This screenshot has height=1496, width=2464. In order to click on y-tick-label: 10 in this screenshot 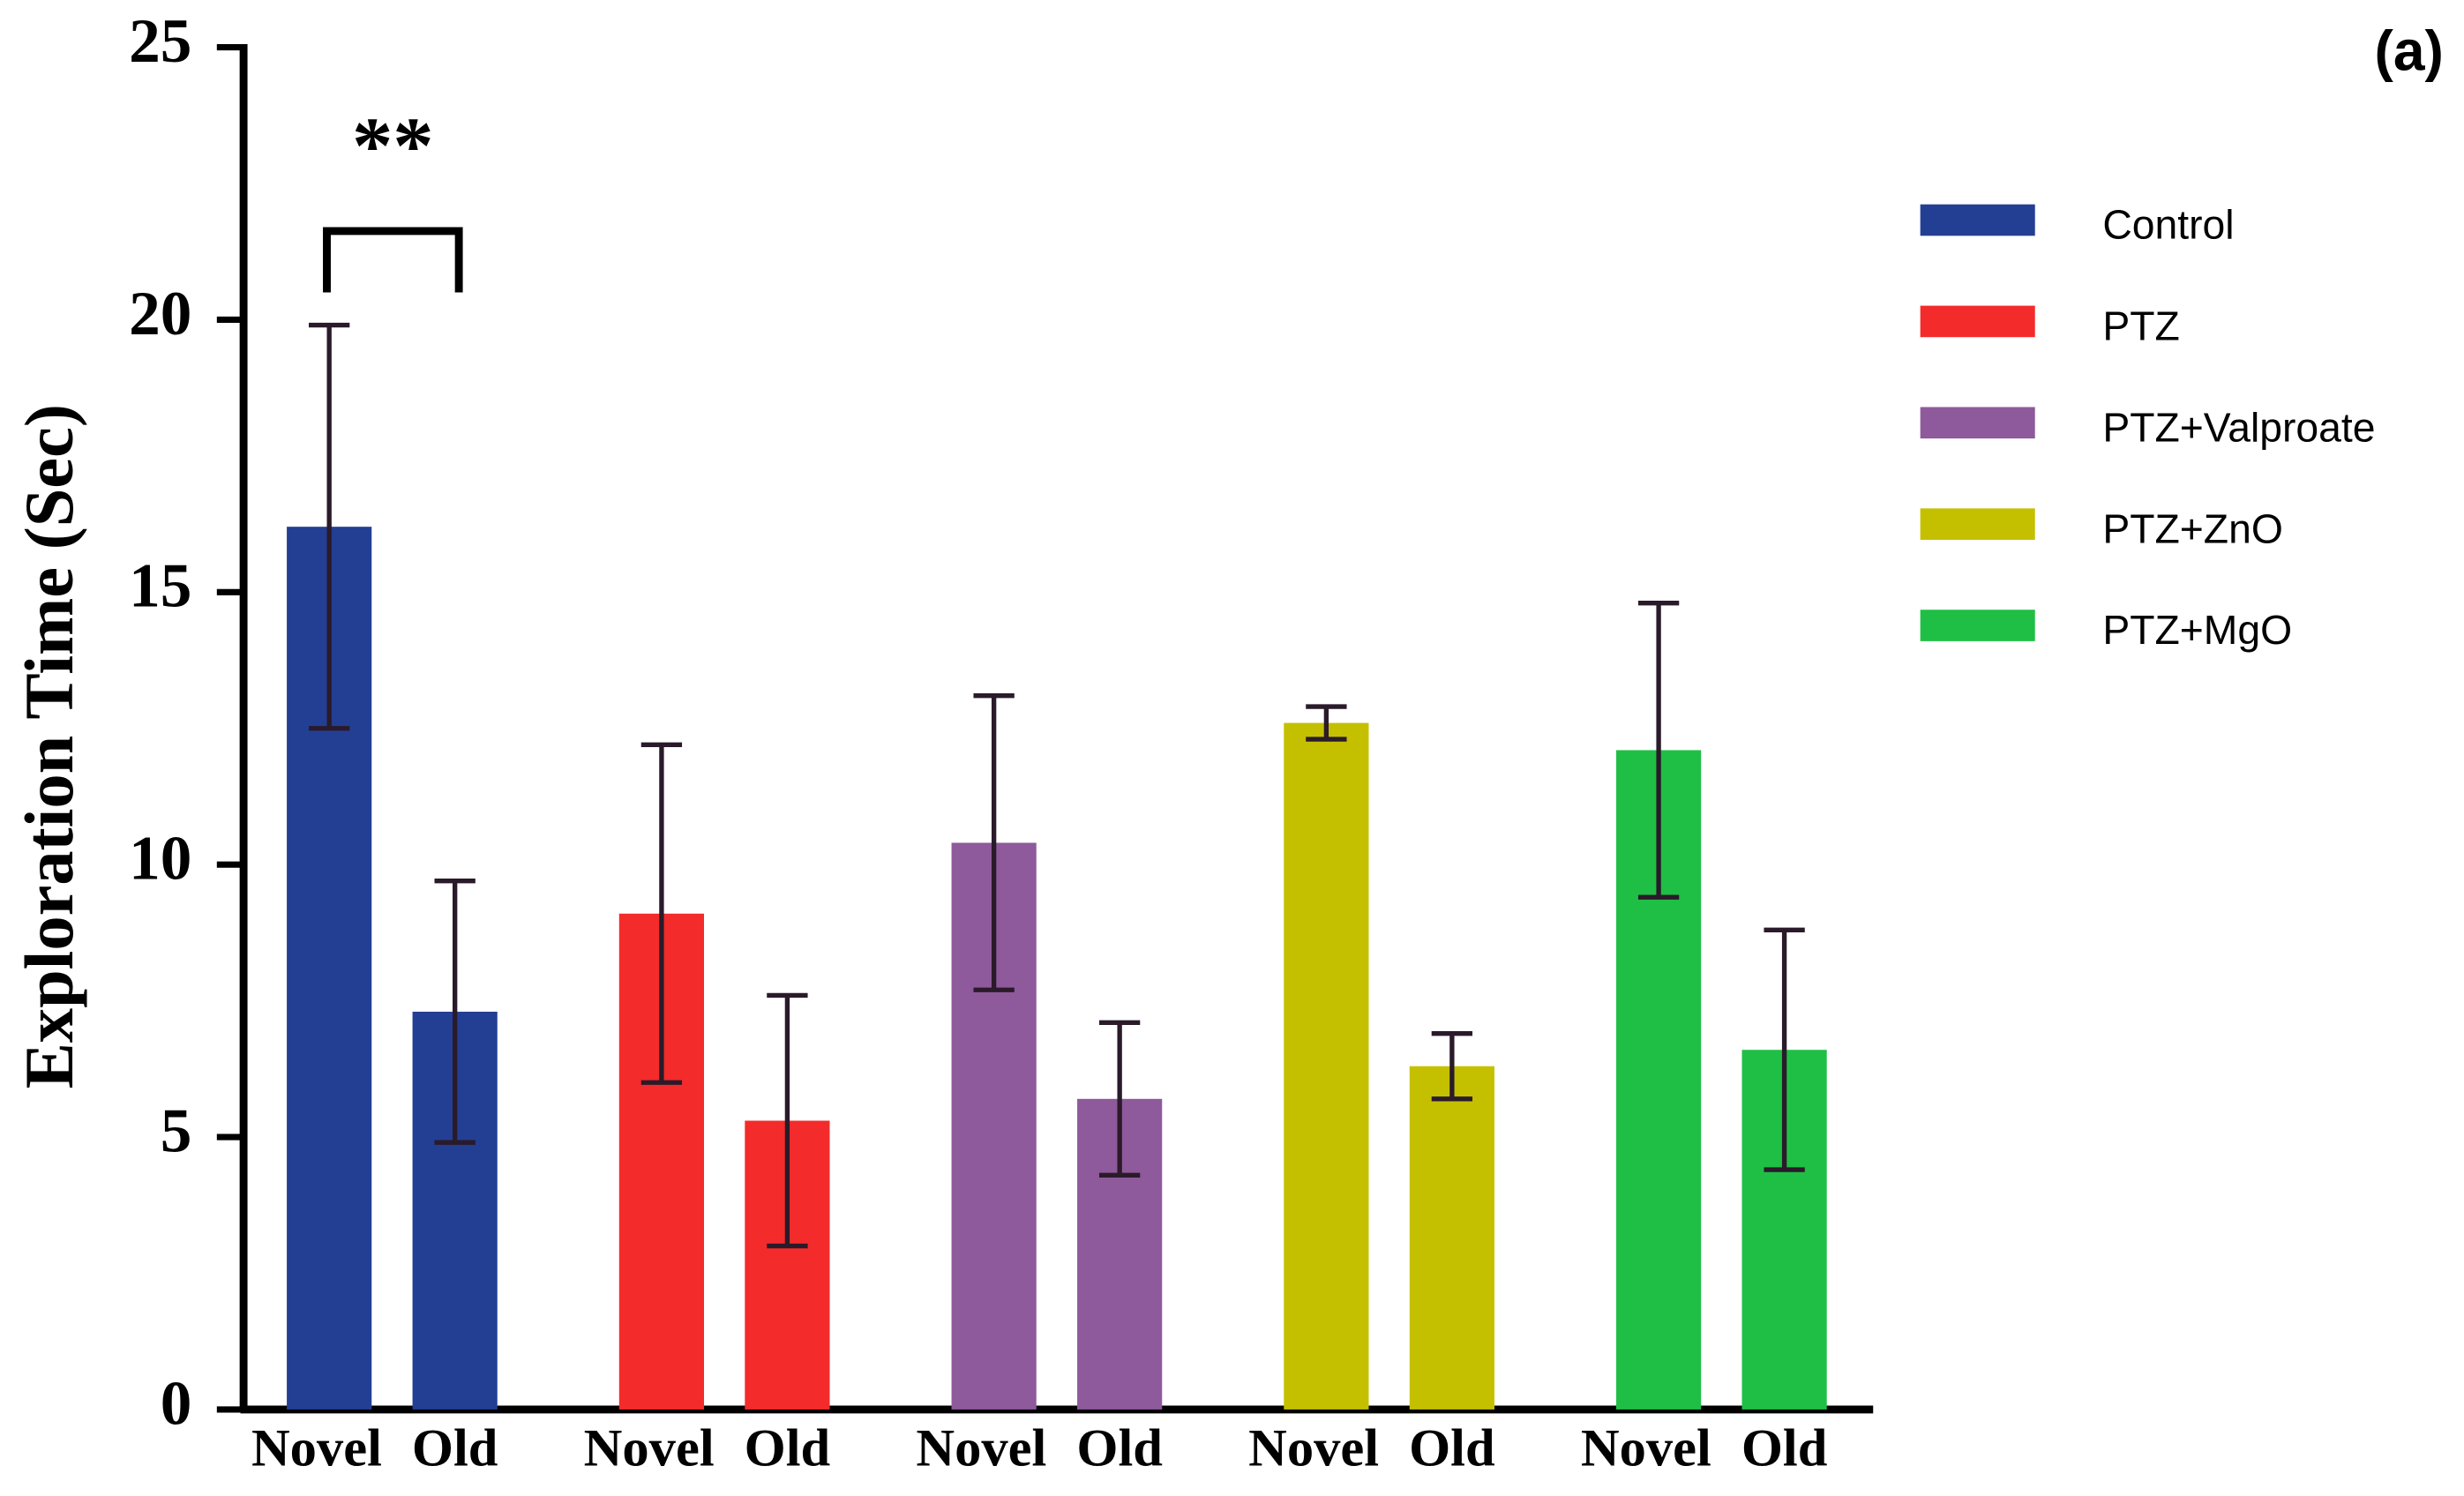, I will do `click(160, 859)`.